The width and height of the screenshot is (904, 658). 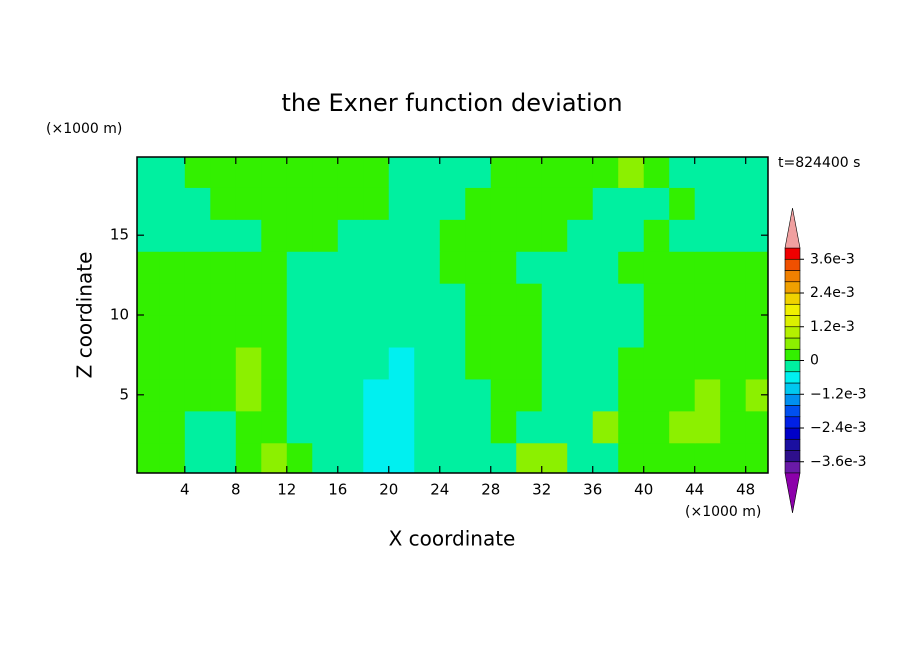 I want to click on x-tick-label: 4, so click(x=185, y=490).